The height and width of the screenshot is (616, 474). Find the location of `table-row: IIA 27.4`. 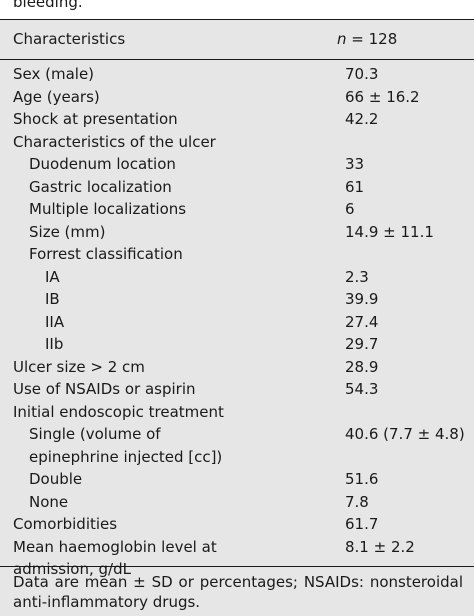

table-row: IIA 27.4 is located at coordinates (237, 322).